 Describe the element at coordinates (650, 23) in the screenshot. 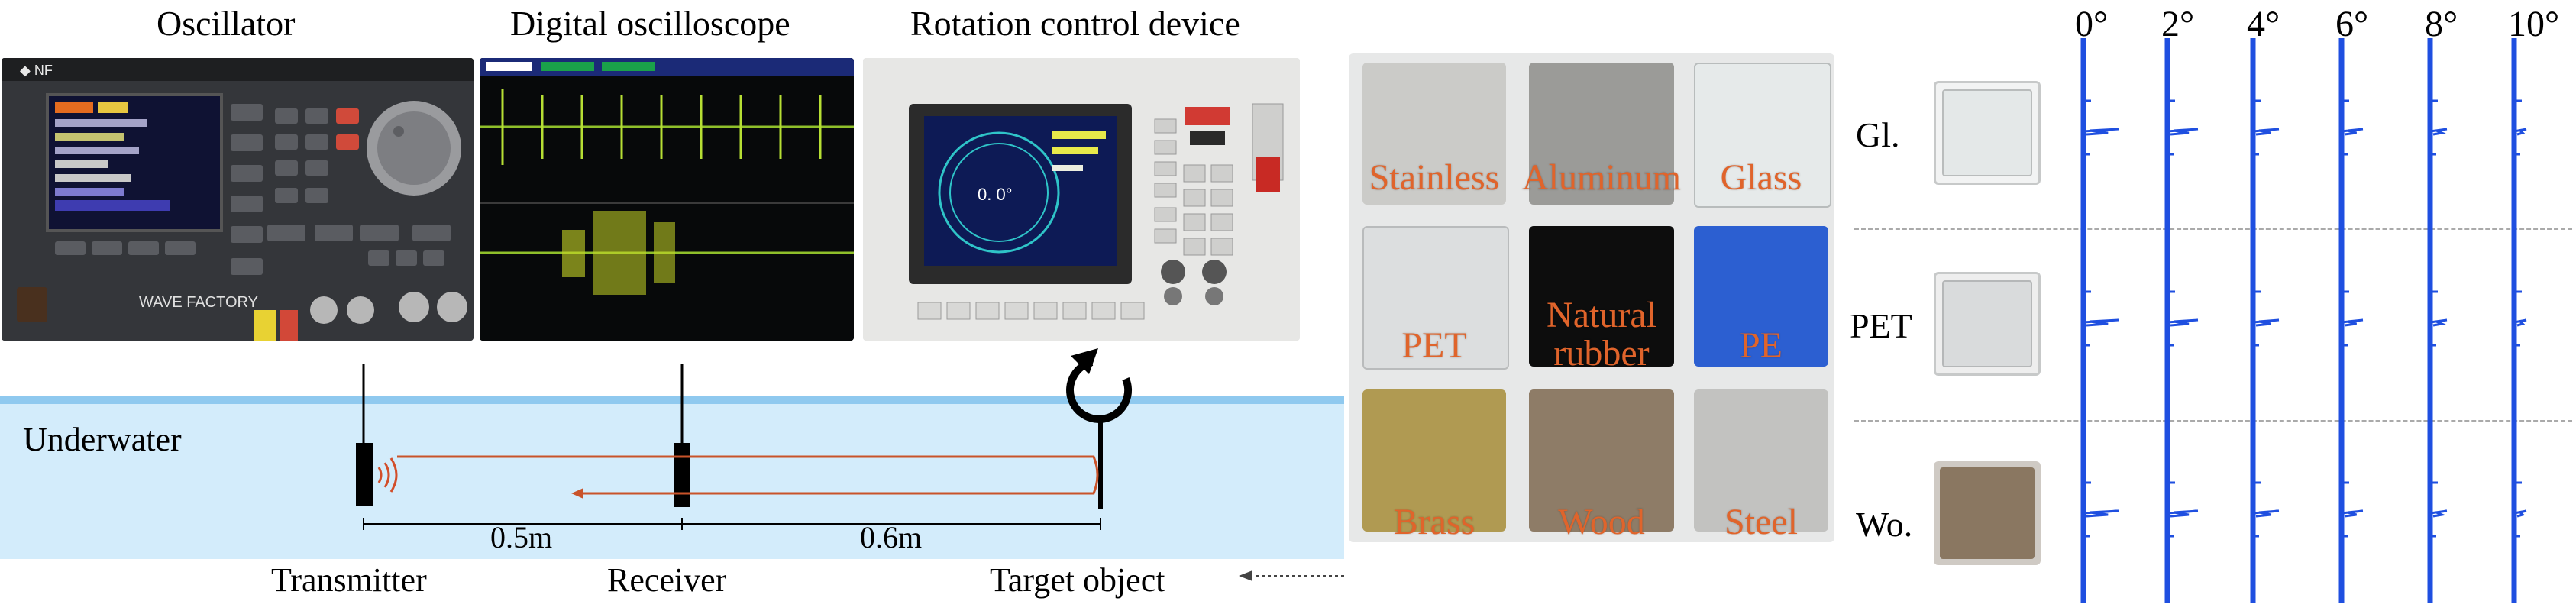

I see `oscilloscope-title: Digital oscilloscope` at that location.